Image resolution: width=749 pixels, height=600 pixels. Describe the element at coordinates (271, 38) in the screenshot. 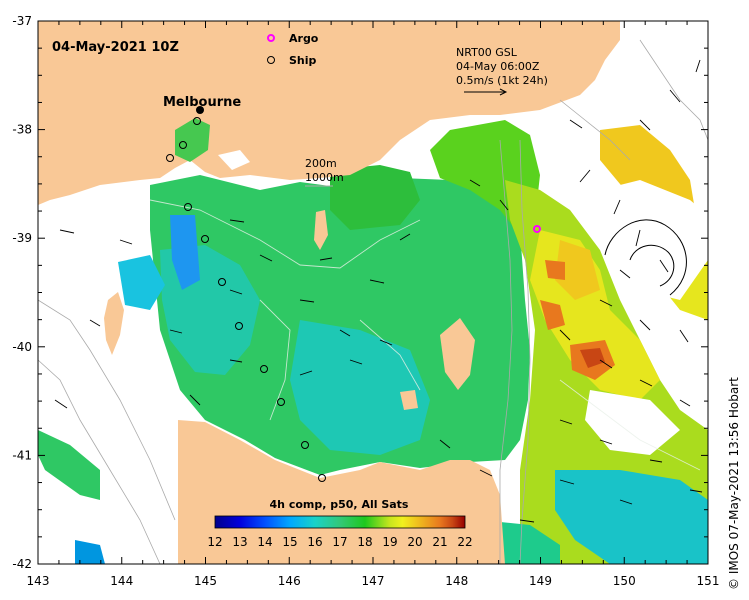

I see `argo-legend-icon` at that location.